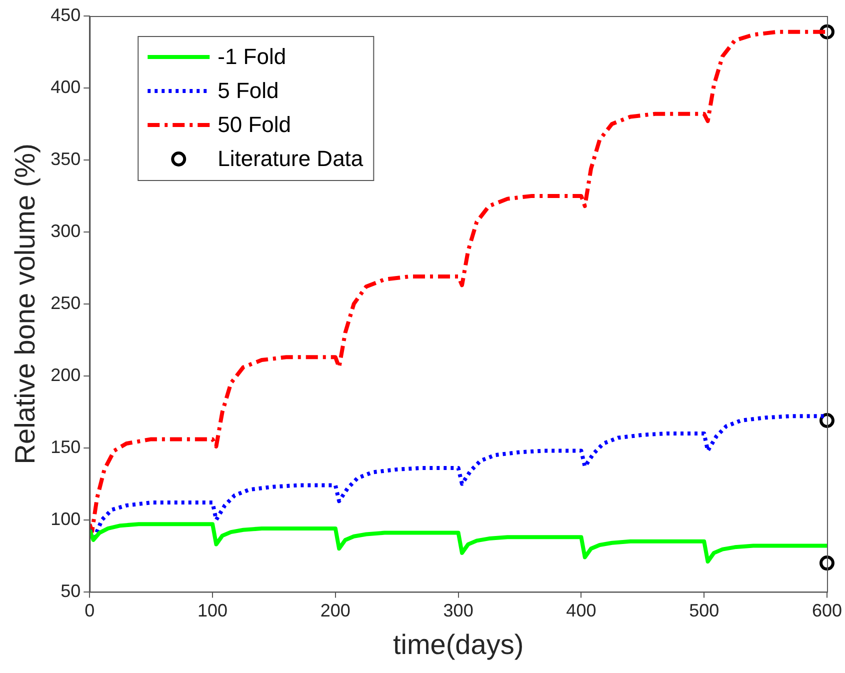 The height and width of the screenshot is (673, 845). Describe the element at coordinates (65, 86) in the screenshot. I see `y-tick-label: 400` at that location.